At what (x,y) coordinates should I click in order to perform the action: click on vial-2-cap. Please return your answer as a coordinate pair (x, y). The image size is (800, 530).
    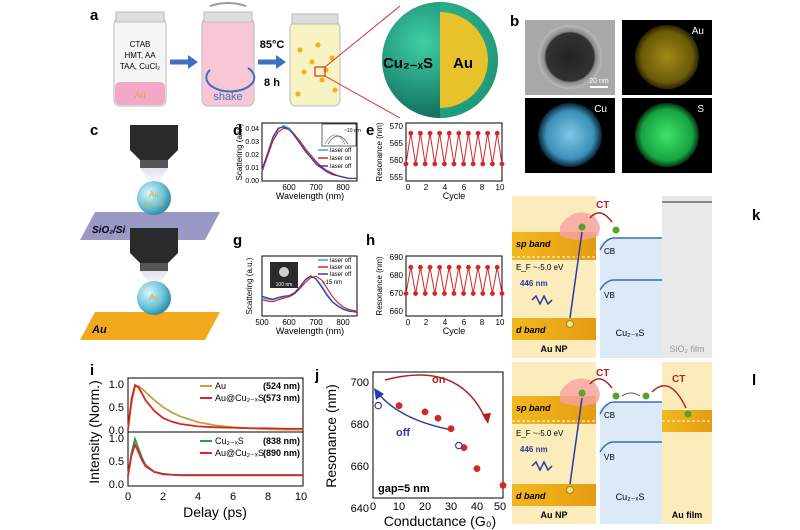
    Looking at the image, I should click on (228, 17).